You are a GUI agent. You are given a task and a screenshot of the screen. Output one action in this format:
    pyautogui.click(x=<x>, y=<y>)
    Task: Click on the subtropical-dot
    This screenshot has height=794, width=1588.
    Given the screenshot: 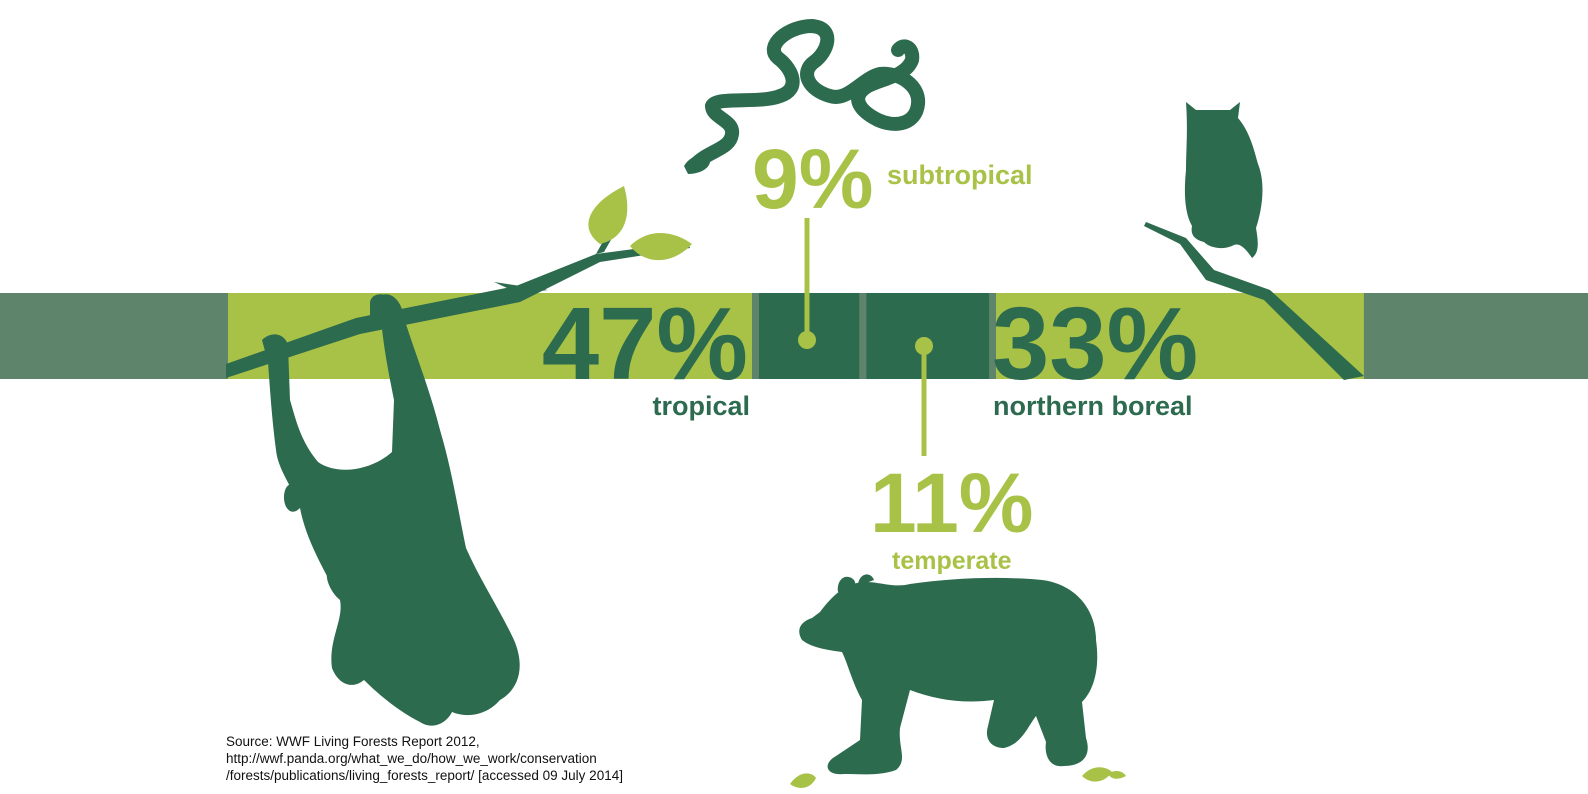 What is the action you would take?
    pyautogui.click(x=807, y=340)
    